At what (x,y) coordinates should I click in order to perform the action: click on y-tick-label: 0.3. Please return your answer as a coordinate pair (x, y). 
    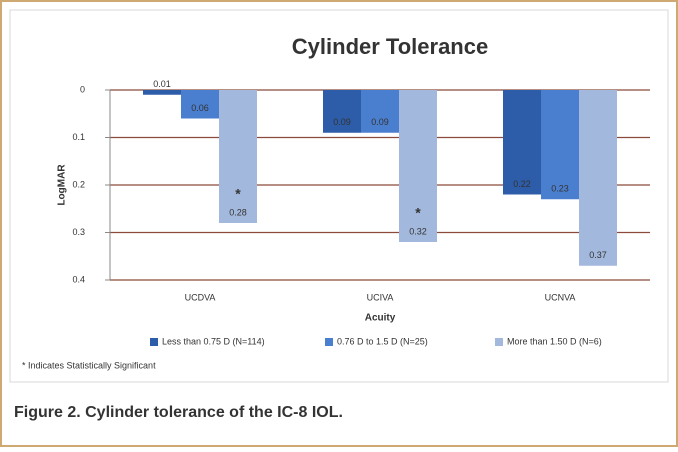
    Looking at the image, I should click on (78, 232).